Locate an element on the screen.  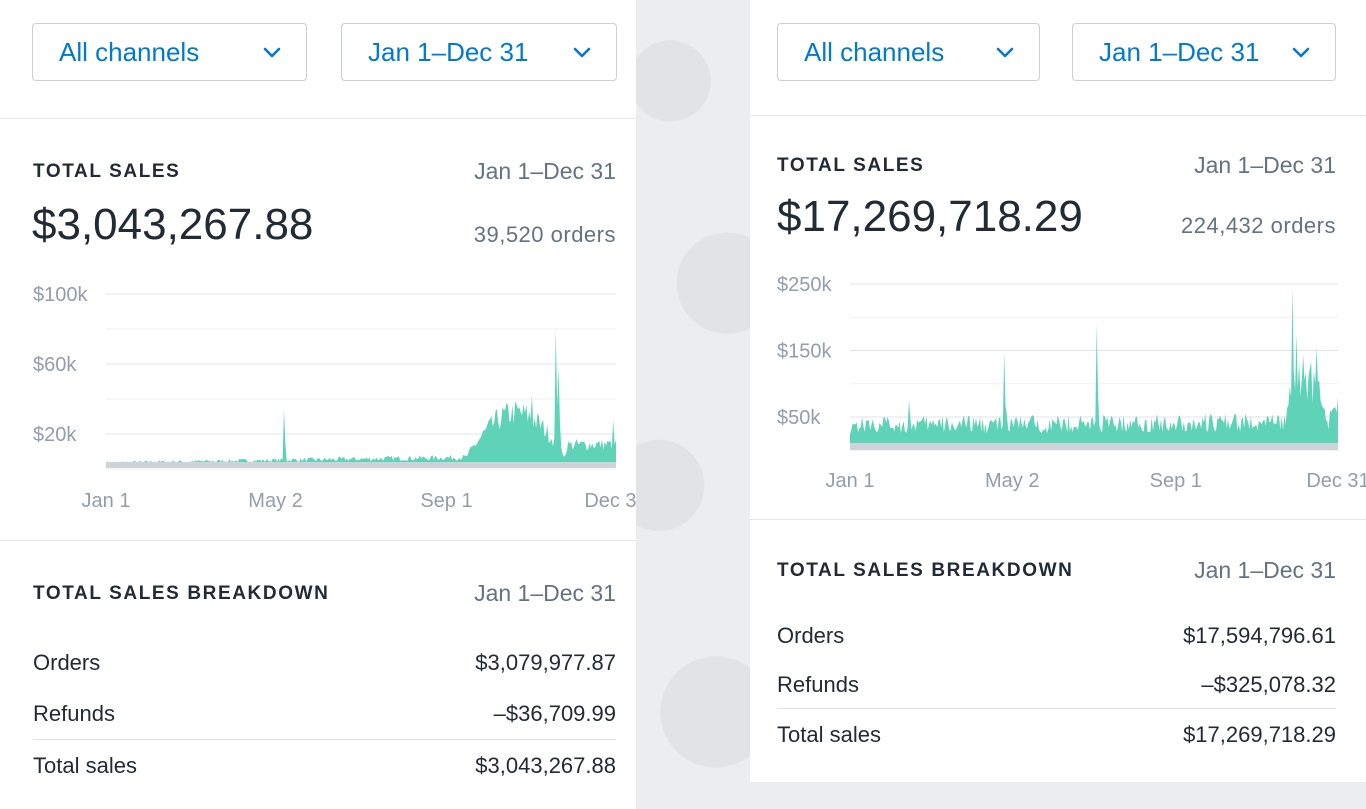
total-sales-value: $17,269,718.29 is located at coordinates (930, 216).